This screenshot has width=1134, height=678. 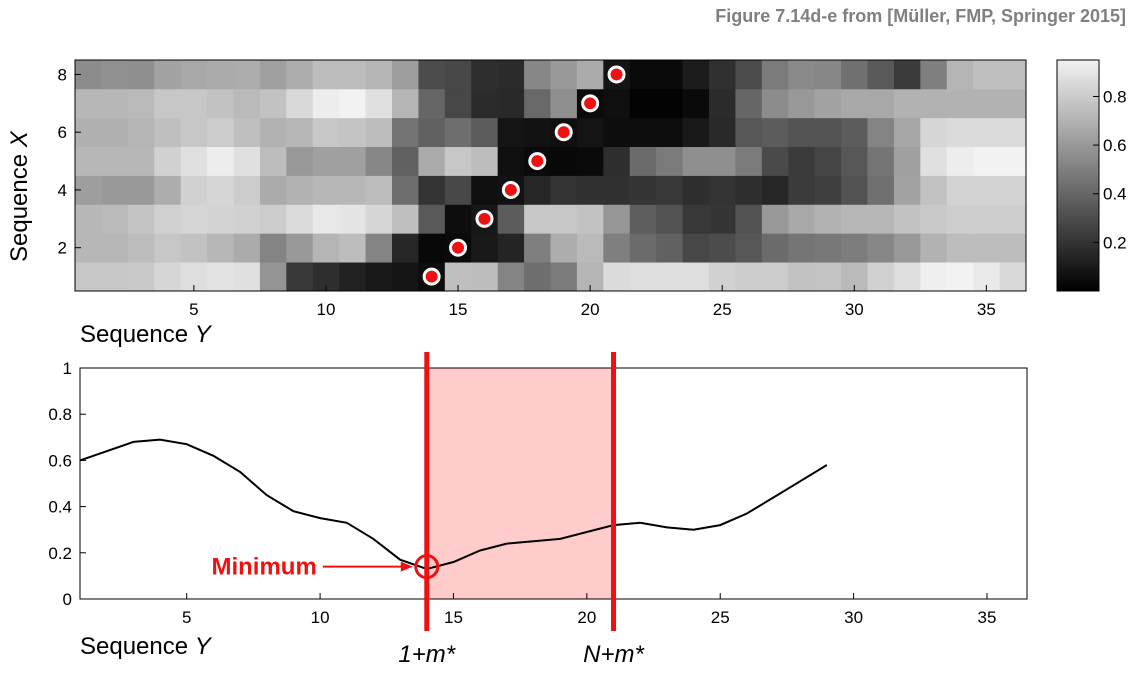 What do you see at coordinates (1110, 169) in the screenshot?
I see `colorbar-ticks: 0.2 0.4 0.6 0.8` at bounding box center [1110, 169].